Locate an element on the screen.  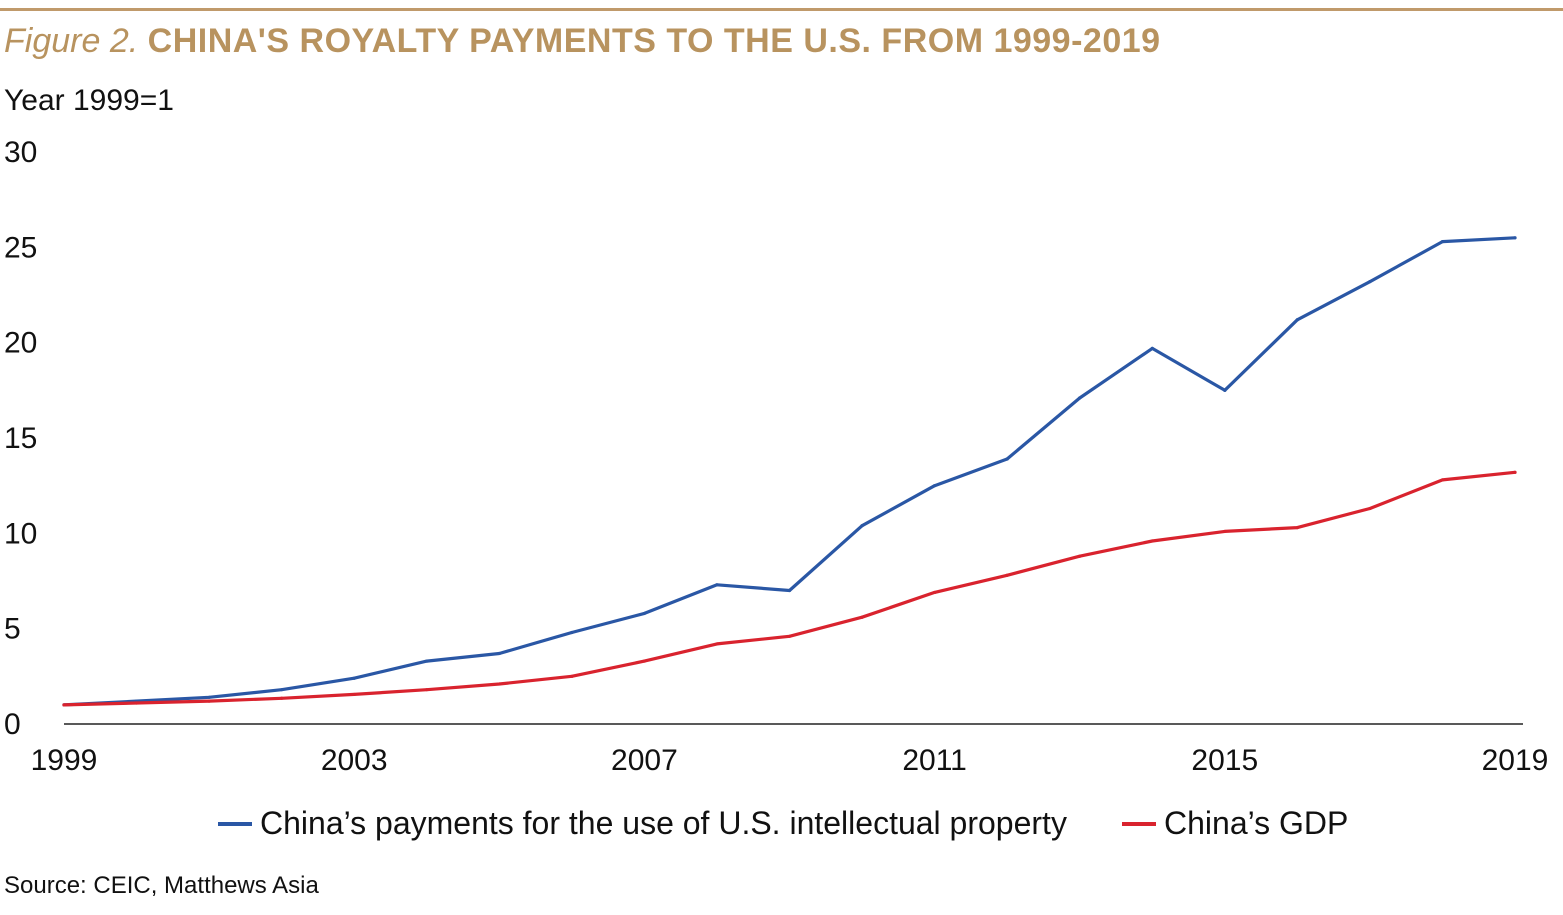
x-tick-label: 2003 is located at coordinates (354, 760).